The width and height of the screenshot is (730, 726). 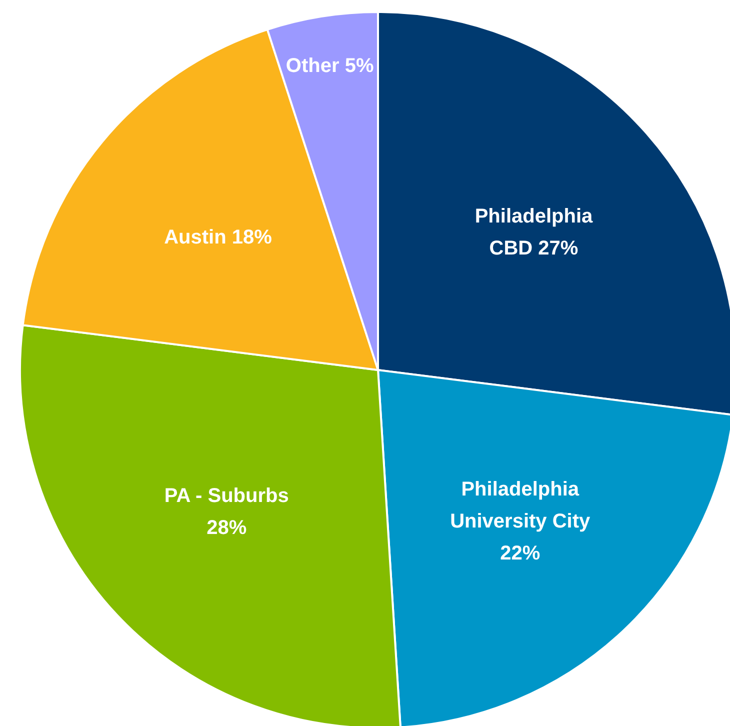 What do you see at coordinates (520, 553) in the screenshot?
I see `data-label: 22%` at bounding box center [520, 553].